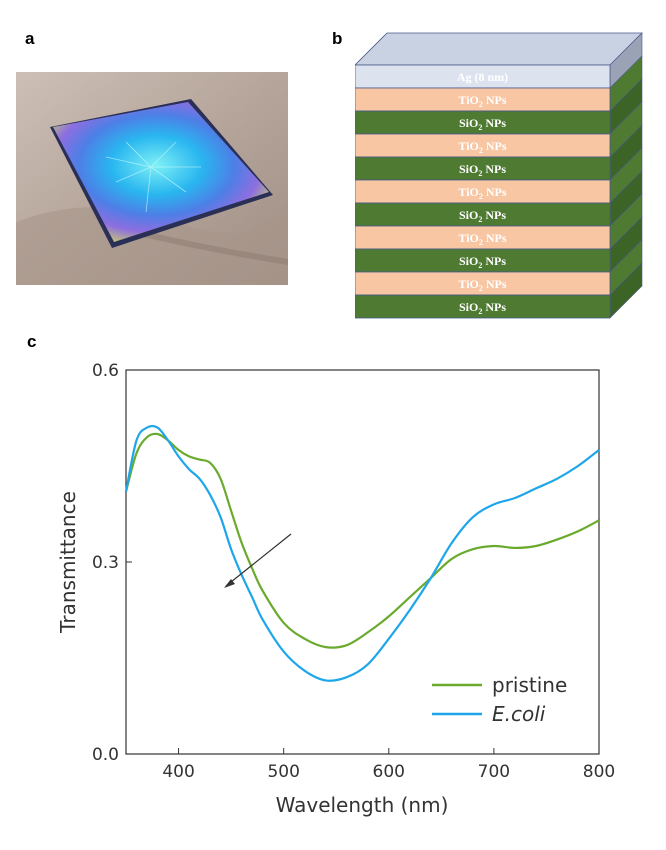 The image size is (666, 850). Describe the element at coordinates (362, 805) in the screenshot. I see `x-axis-title: Wavelength (nm)` at that location.